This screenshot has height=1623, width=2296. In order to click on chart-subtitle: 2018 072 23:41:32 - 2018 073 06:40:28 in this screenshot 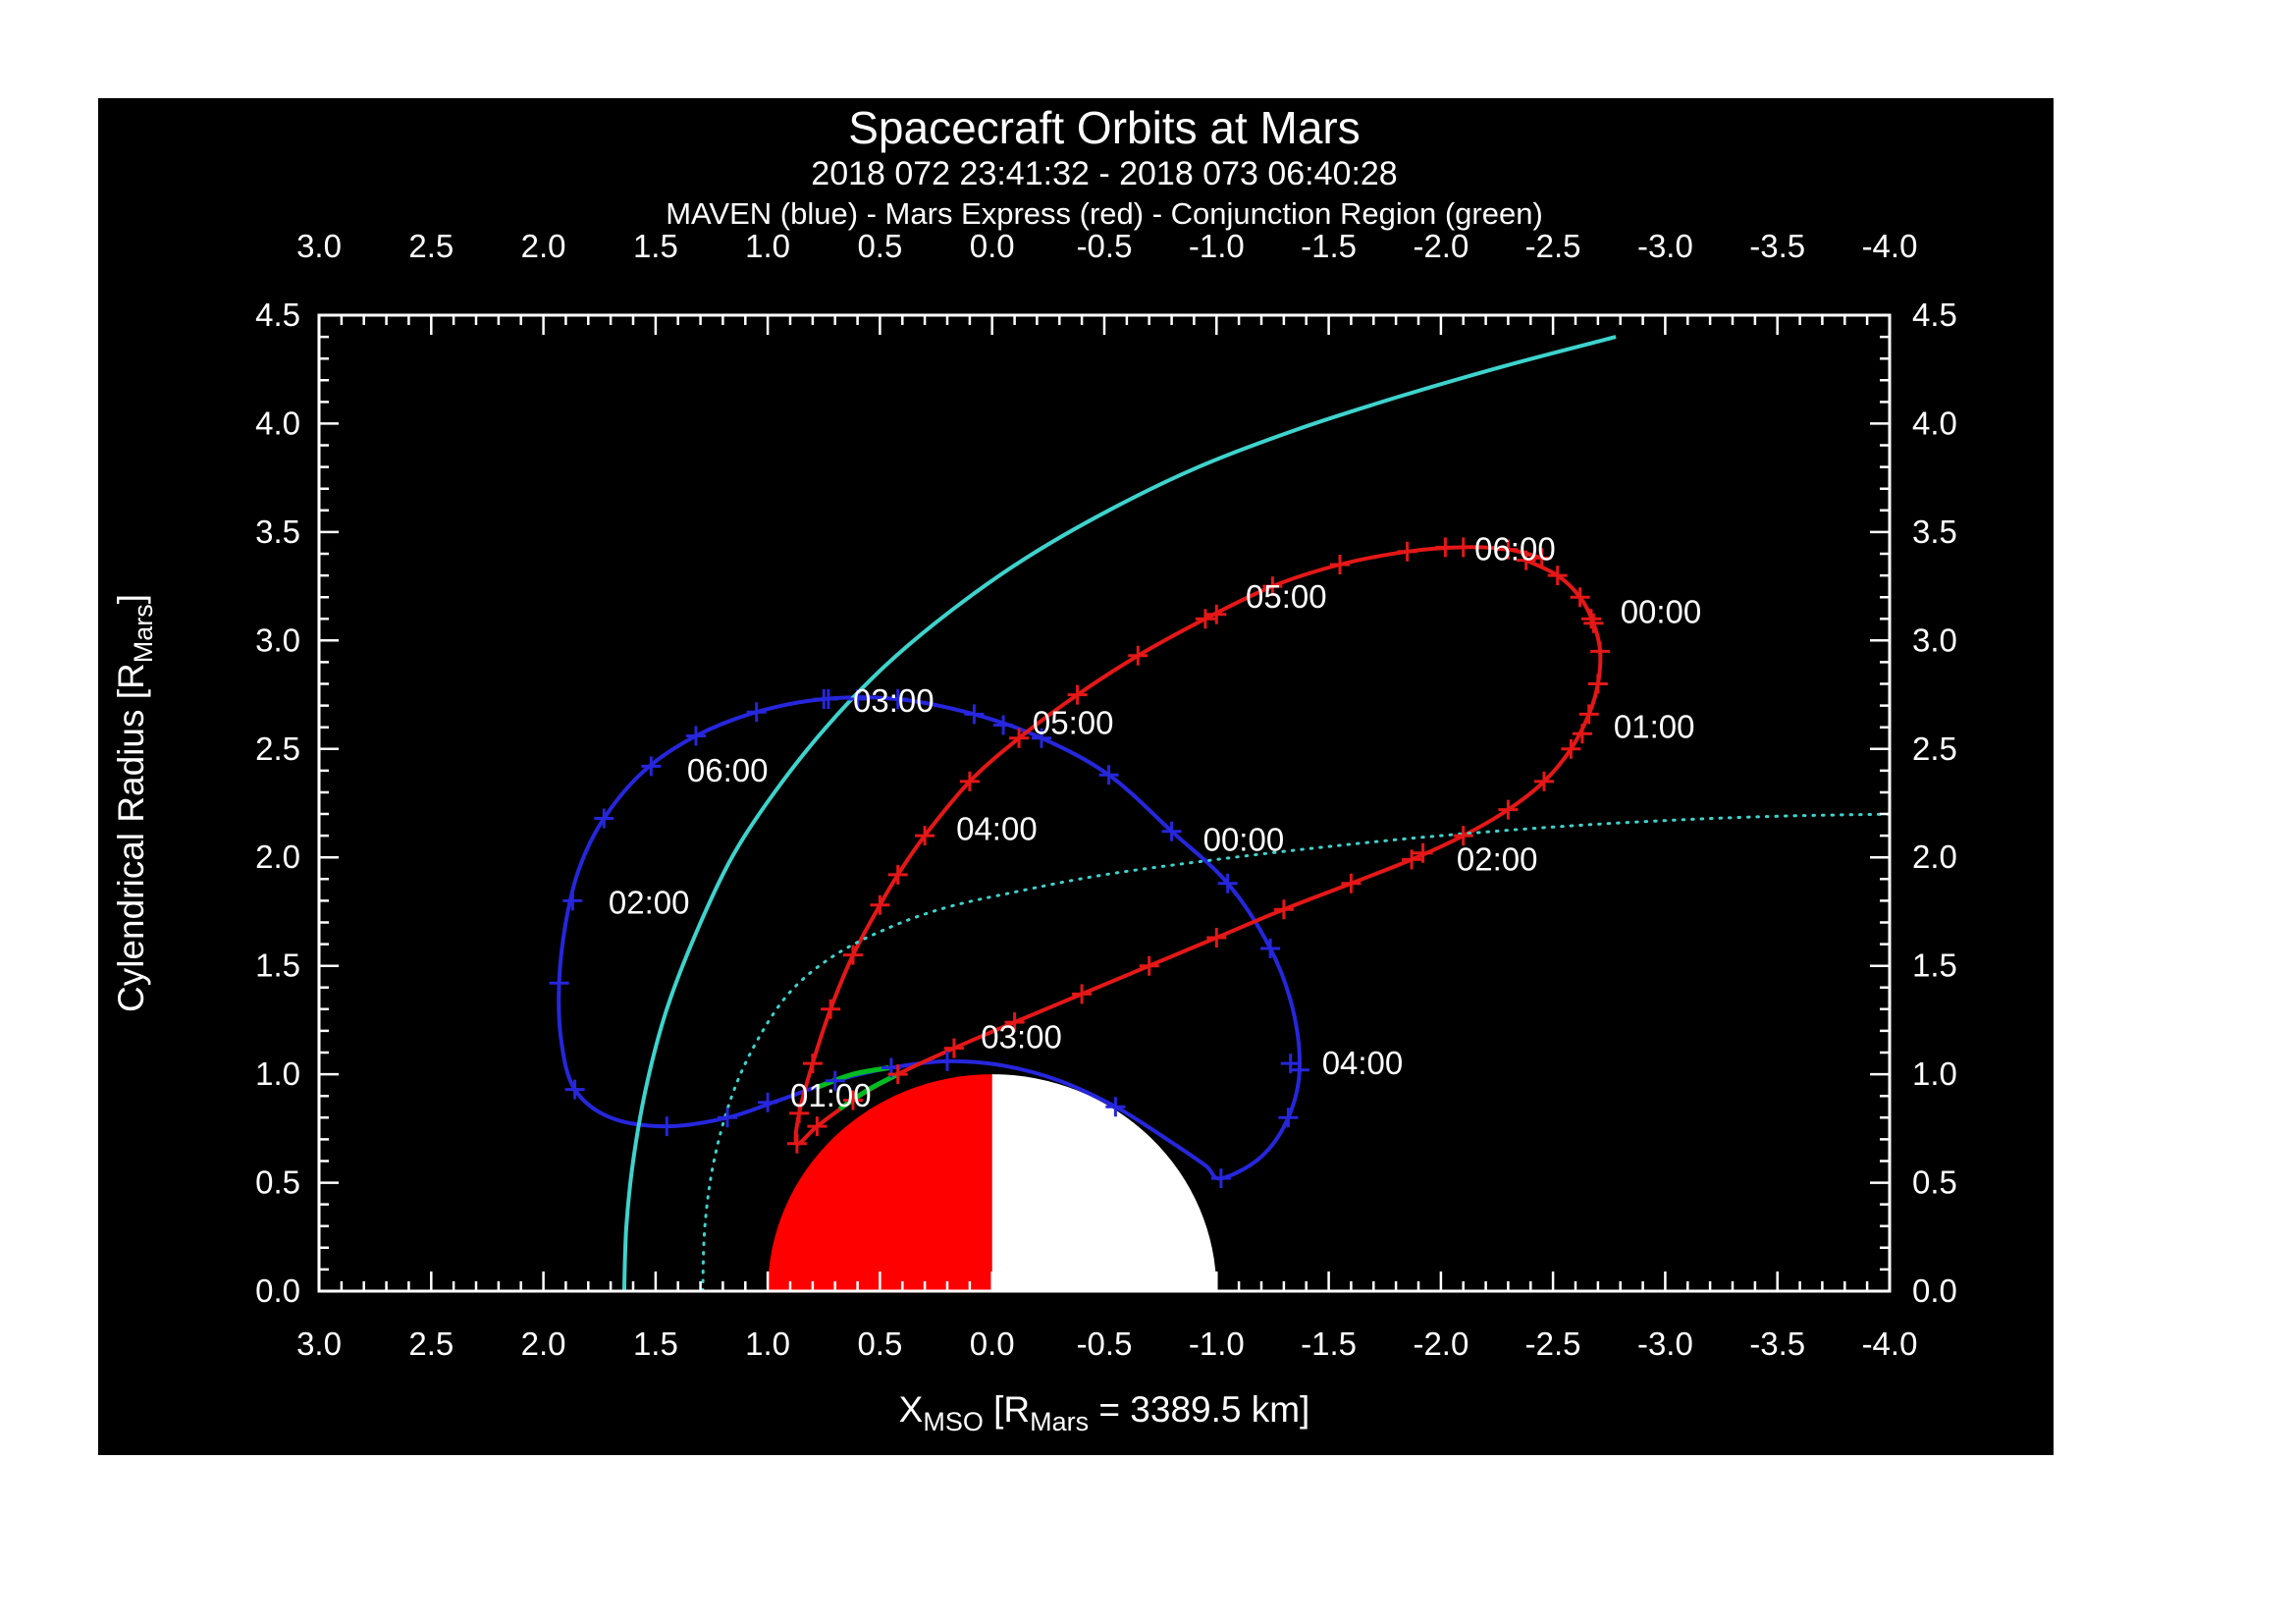, I will do `click(1104, 173)`.